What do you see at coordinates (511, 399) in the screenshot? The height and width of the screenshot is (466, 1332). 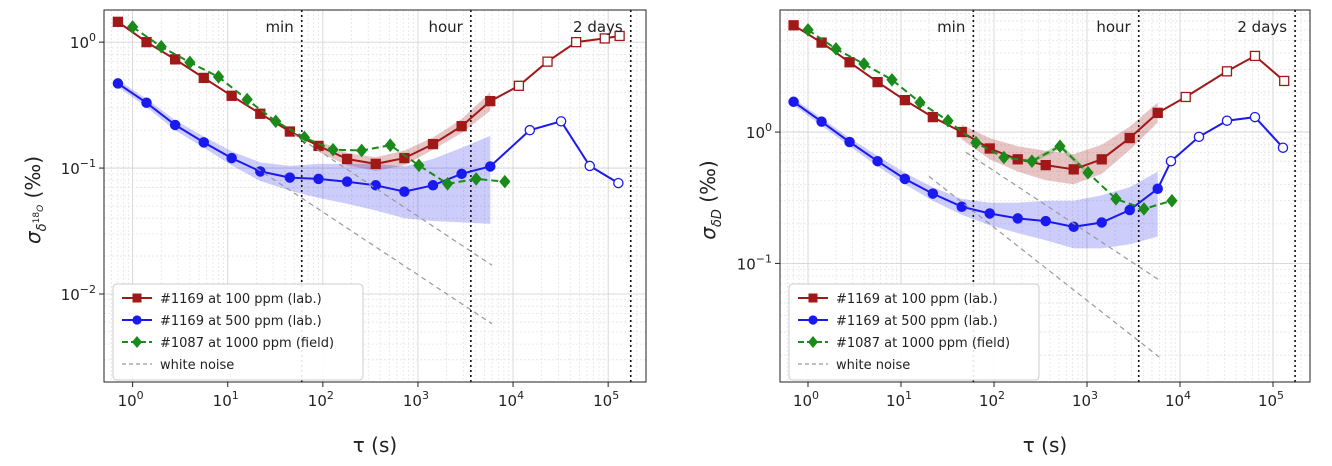 I see `x-tick-label: 10⁴` at bounding box center [511, 399].